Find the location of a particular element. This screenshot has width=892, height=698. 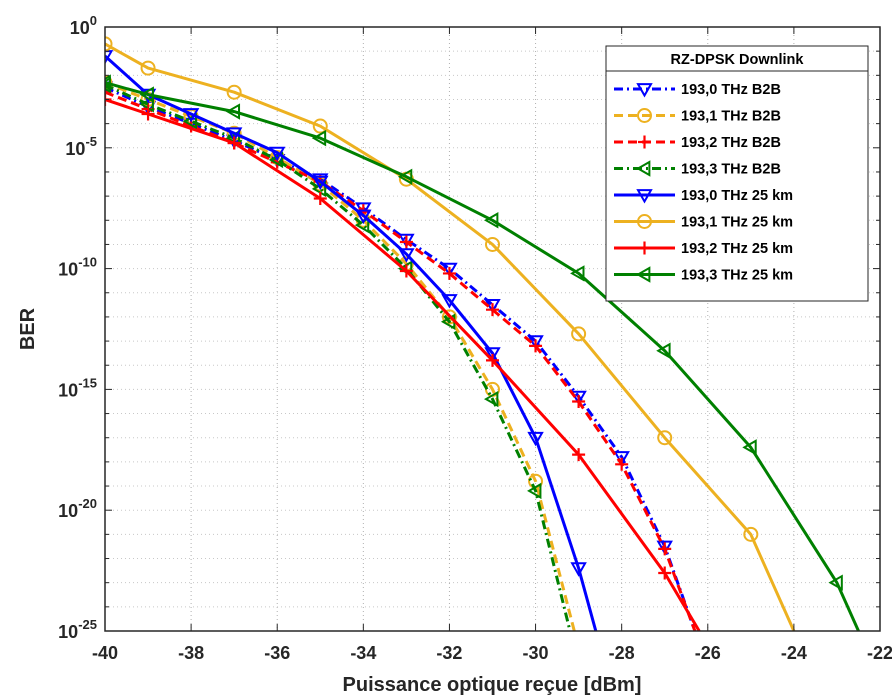

y-tick-label: 10⁻²⁰ is located at coordinates (77, 508).